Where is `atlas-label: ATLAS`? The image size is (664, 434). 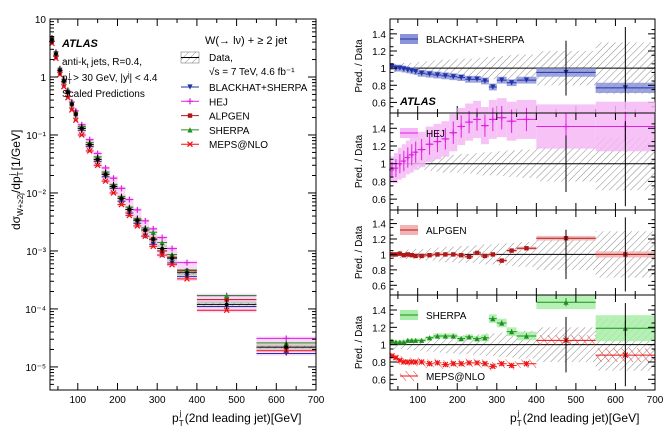
atlas-label: ATLAS is located at coordinates (80, 44).